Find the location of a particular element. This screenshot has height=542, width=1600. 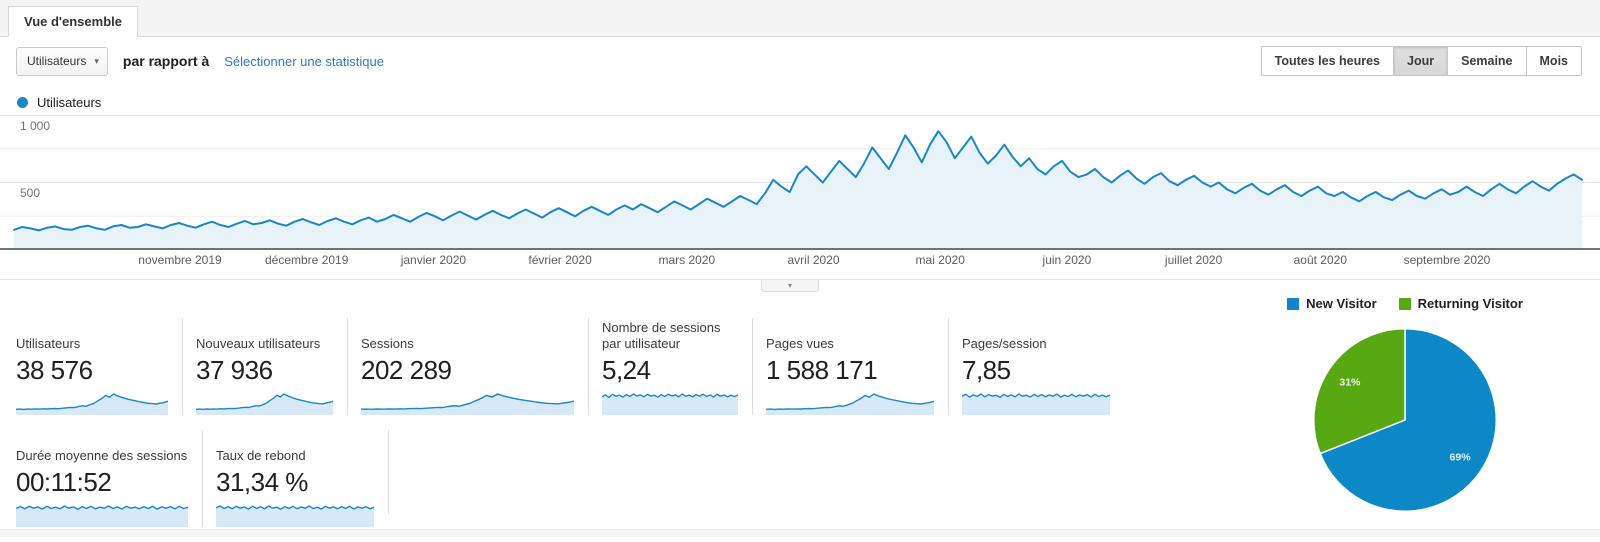

metric-label: Utilisateurs is located at coordinates (48, 343).